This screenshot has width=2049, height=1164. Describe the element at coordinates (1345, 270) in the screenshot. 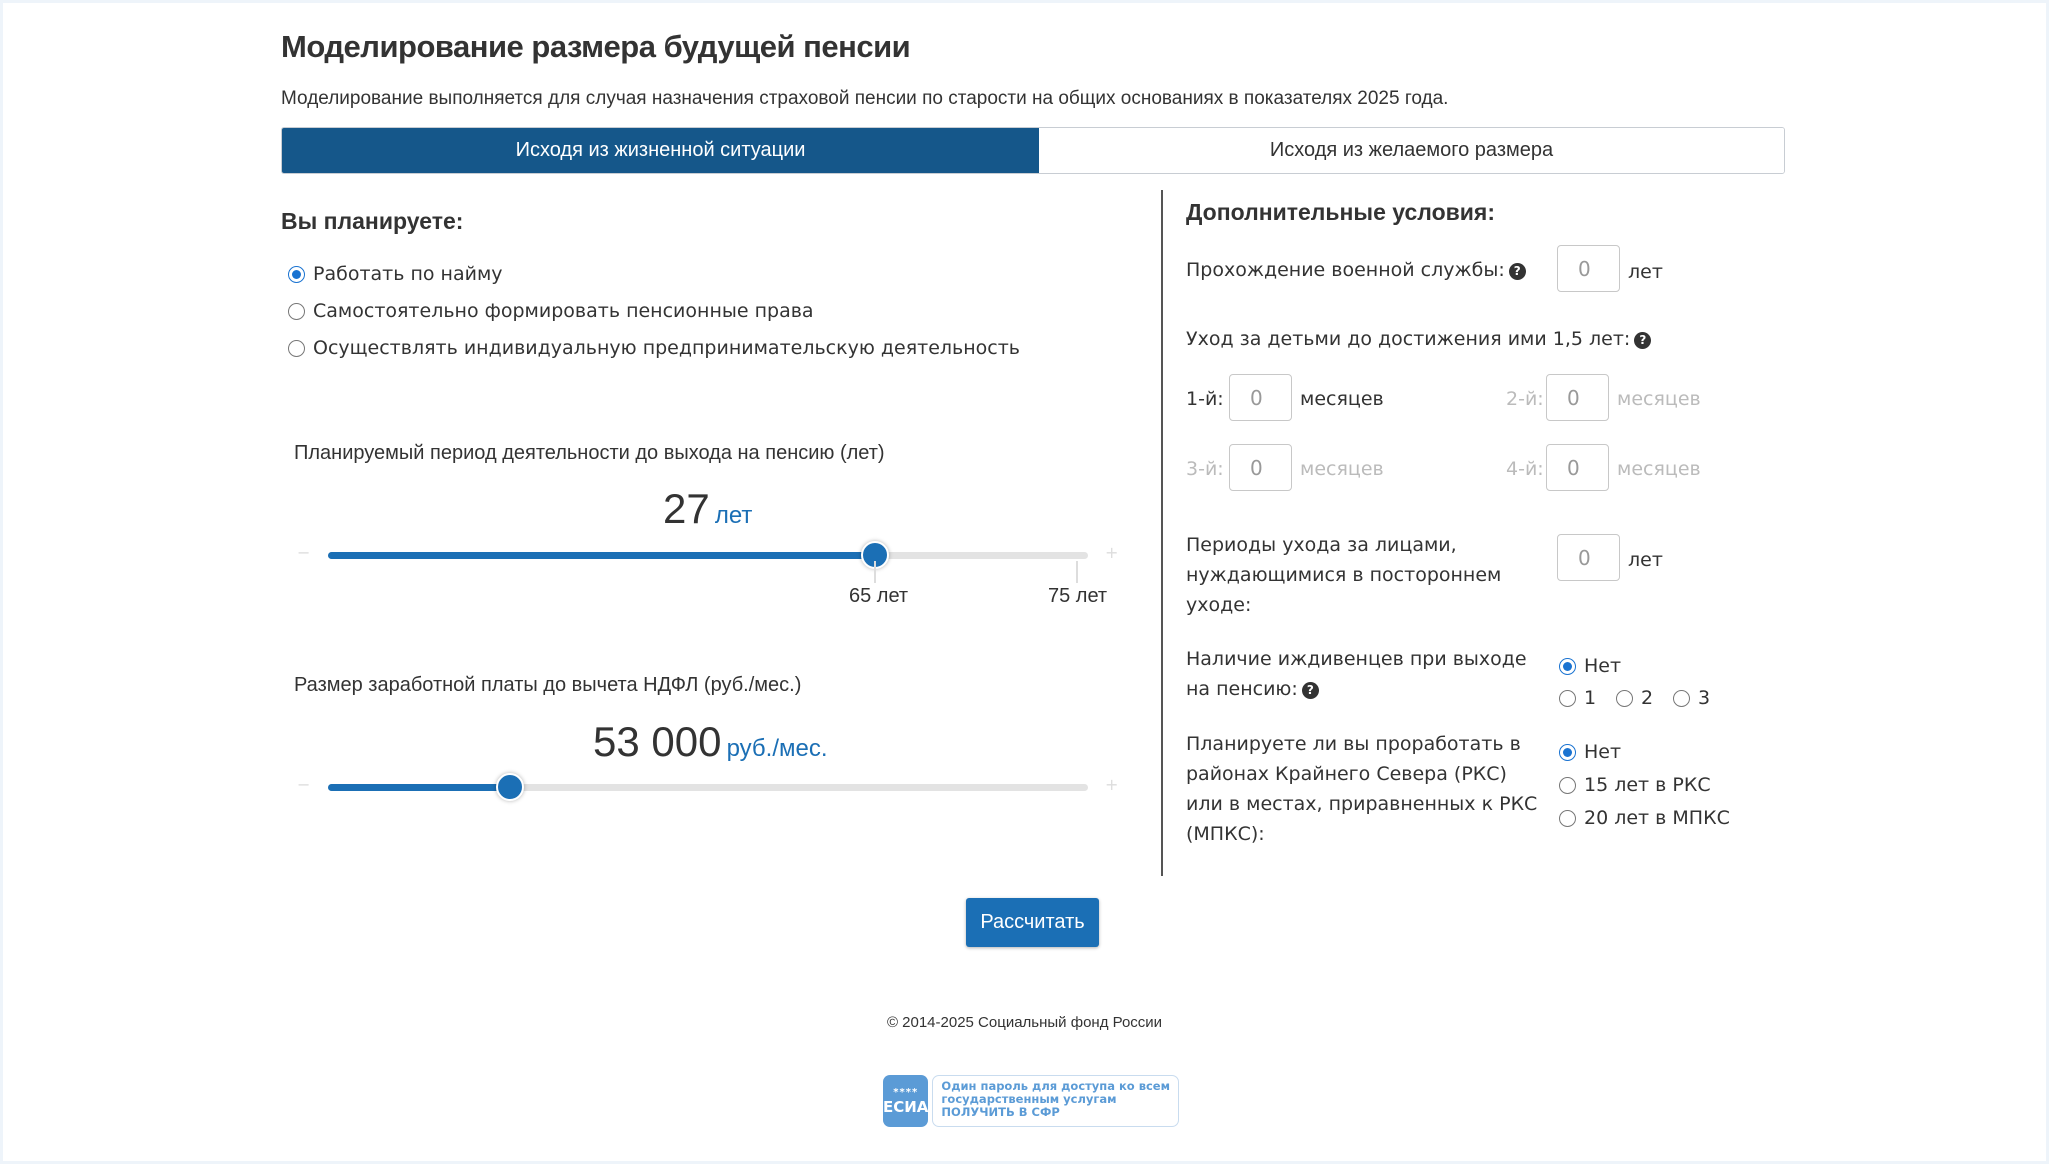

I see `label-text: Прохождение военной службы:` at that location.